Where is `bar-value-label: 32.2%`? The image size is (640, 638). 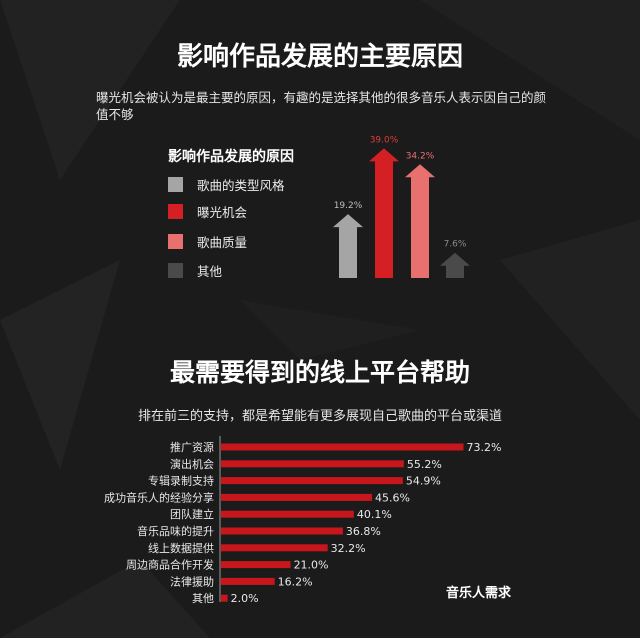 bar-value-label: 32.2% is located at coordinates (348, 548).